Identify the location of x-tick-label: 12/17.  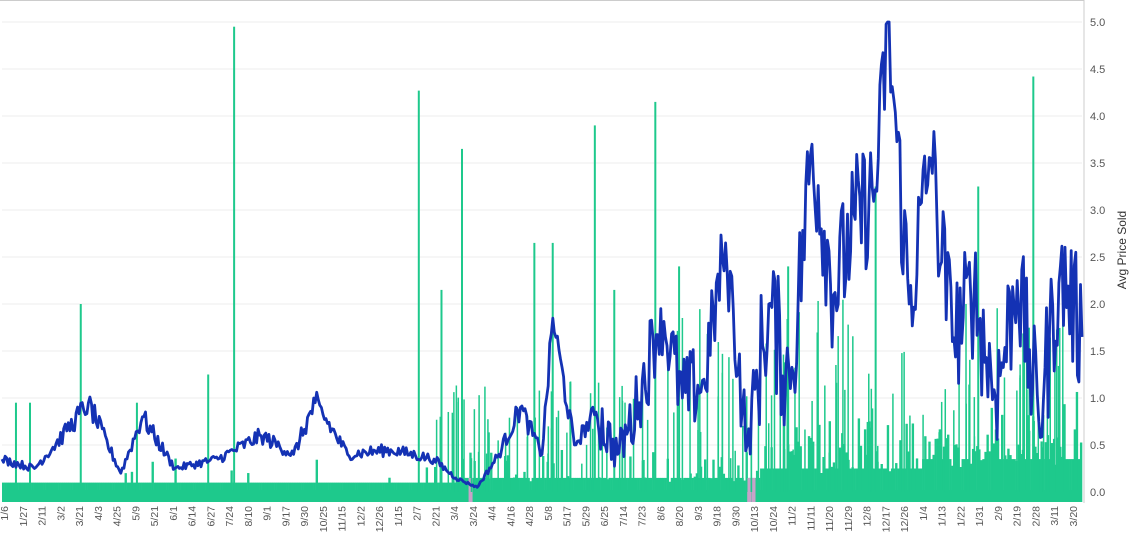
(887, 519).